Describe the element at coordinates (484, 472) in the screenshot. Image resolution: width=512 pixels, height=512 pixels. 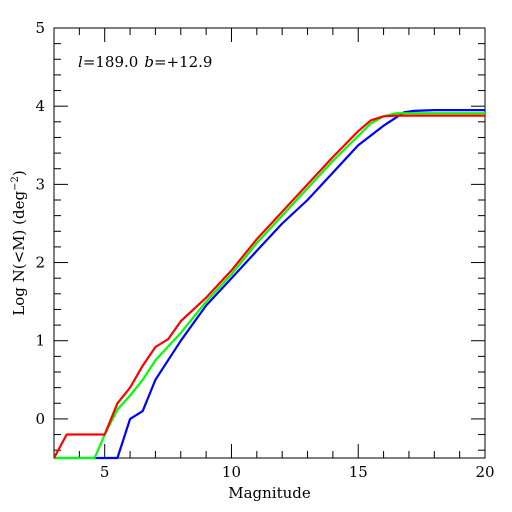
I see `x-tick-label: 20` at that location.